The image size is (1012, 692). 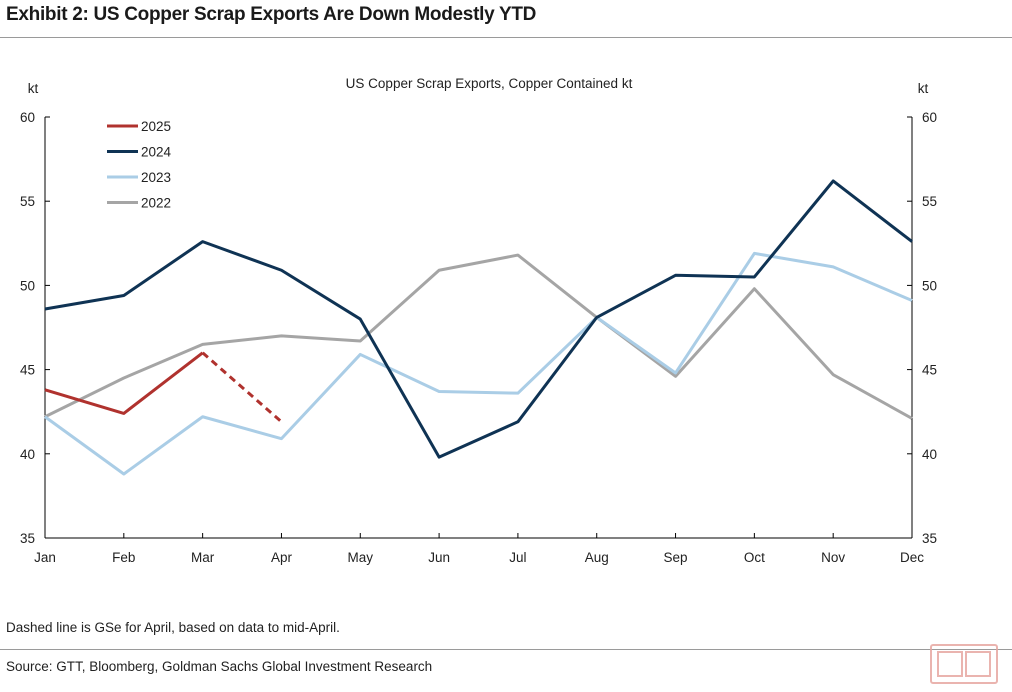 What do you see at coordinates (27, 370) in the screenshot?
I see `left-y-tick-label: 45` at bounding box center [27, 370].